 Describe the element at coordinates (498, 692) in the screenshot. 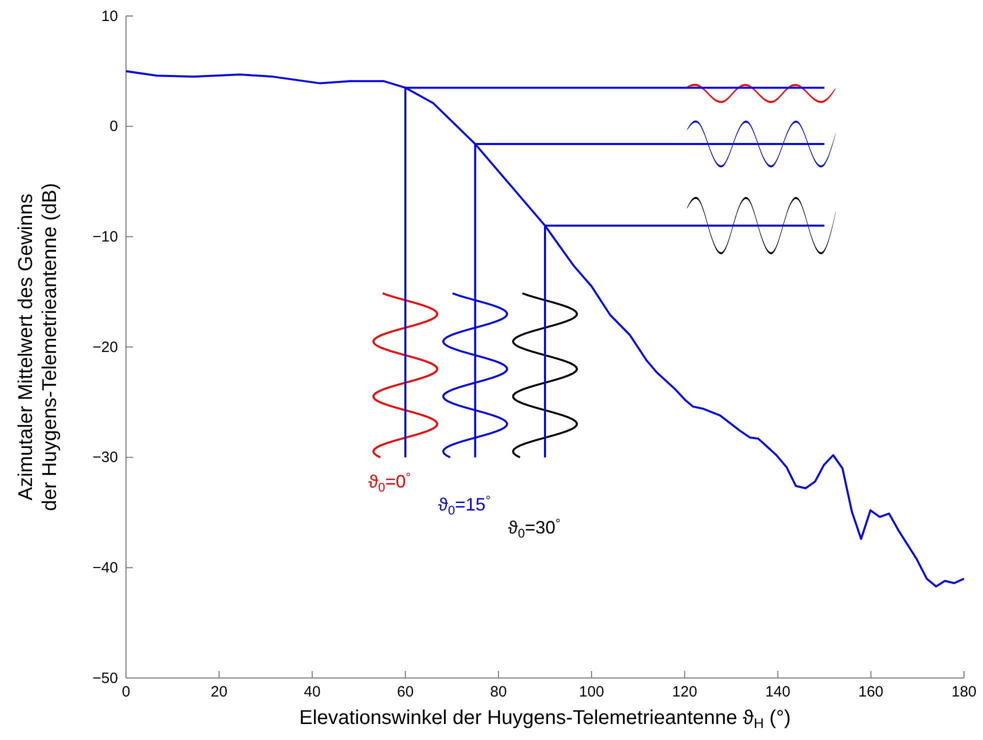

I see `x-tick-label: 80` at that location.